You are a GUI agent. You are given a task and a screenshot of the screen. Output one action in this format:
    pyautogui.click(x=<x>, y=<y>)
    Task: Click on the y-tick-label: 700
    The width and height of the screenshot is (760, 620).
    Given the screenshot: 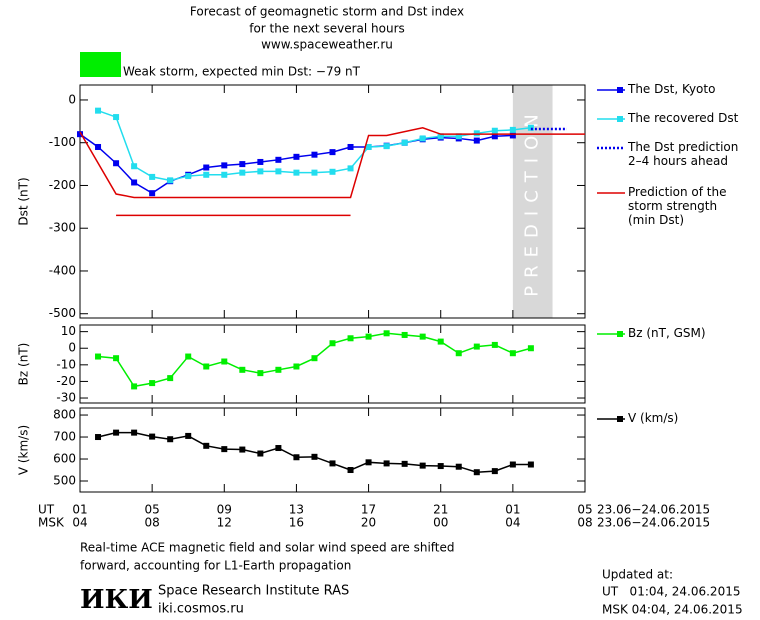 What is the action you would take?
    pyautogui.click(x=64, y=437)
    